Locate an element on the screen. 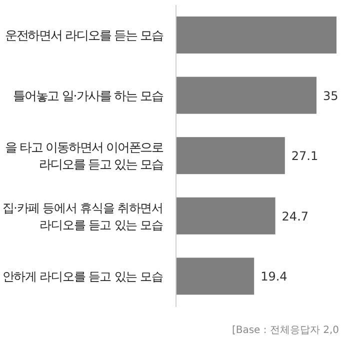  y-tick-label: 운전하면서 라디오를 듣는 모습 is located at coordinates (84, 35).